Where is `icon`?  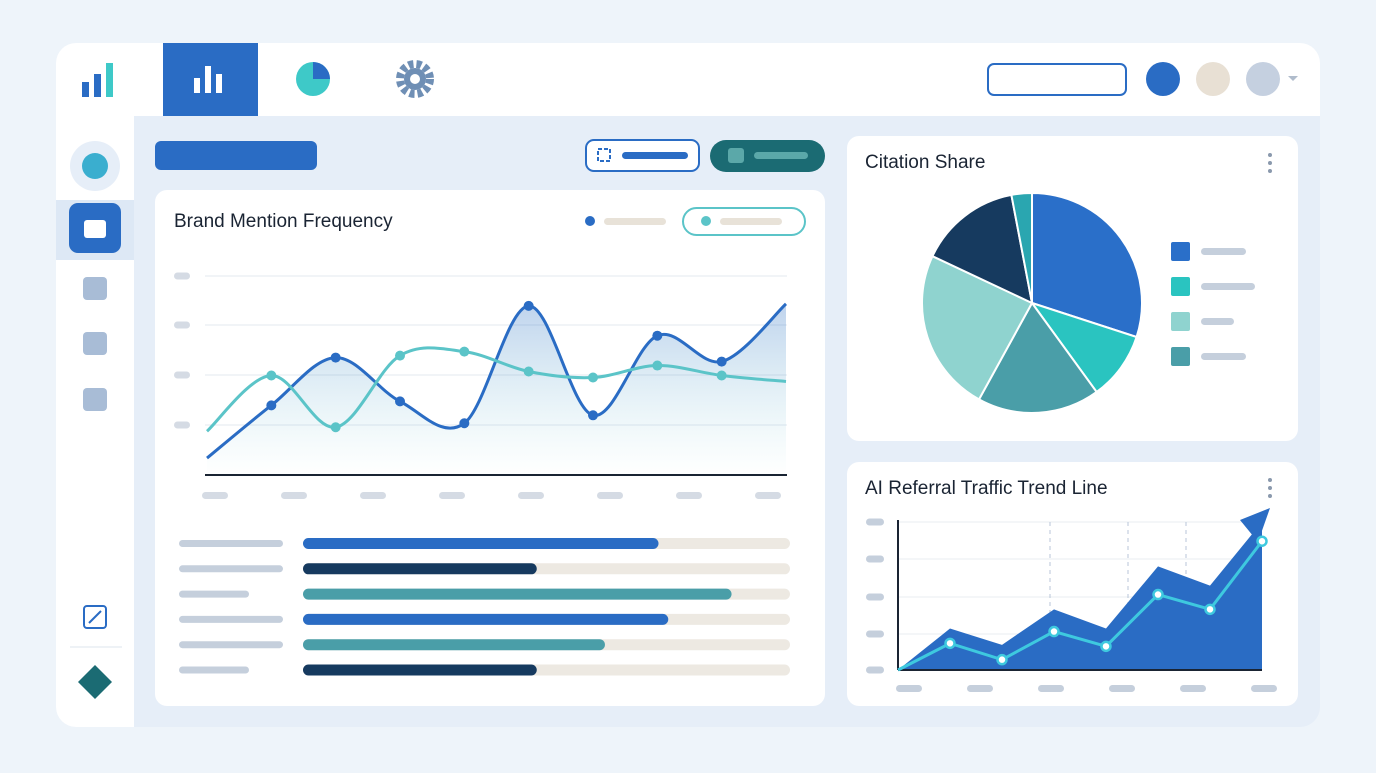 icon is located at coordinates (736, 155).